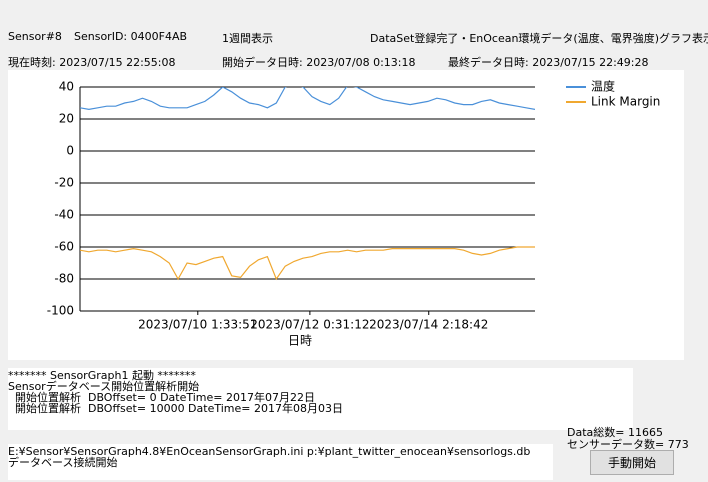 Image resolution: width=708 pixels, height=482 pixels. I want to click on now: 現在時刻: 2023/07/15 22:55:08, so click(92, 62).